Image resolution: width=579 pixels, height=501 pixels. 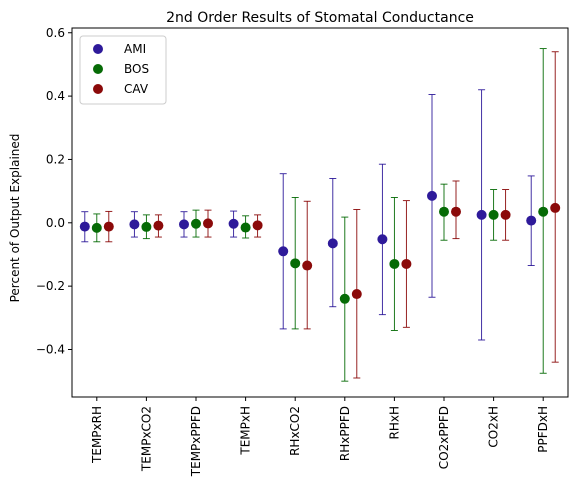 I want to click on x-tick-label: RHxCO2, so click(x=295, y=431).